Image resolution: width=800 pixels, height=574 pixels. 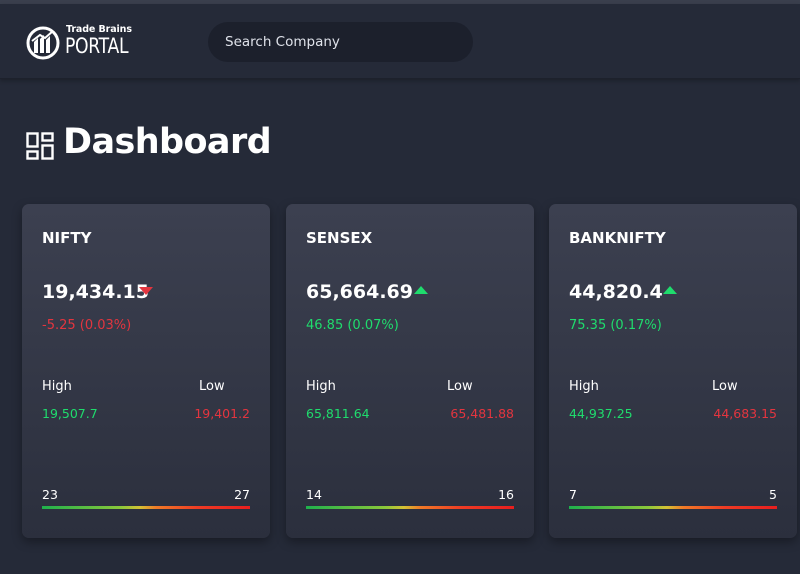 What do you see at coordinates (40, 146) in the screenshot?
I see `dashboard-grid-icon` at bounding box center [40, 146].